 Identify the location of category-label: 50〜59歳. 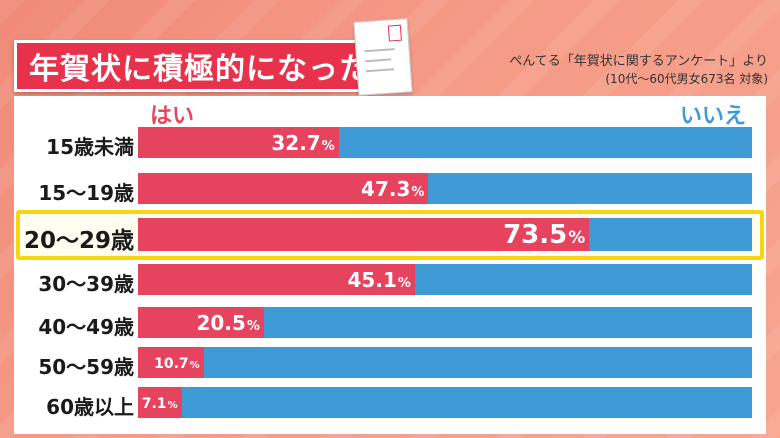
(86, 366).